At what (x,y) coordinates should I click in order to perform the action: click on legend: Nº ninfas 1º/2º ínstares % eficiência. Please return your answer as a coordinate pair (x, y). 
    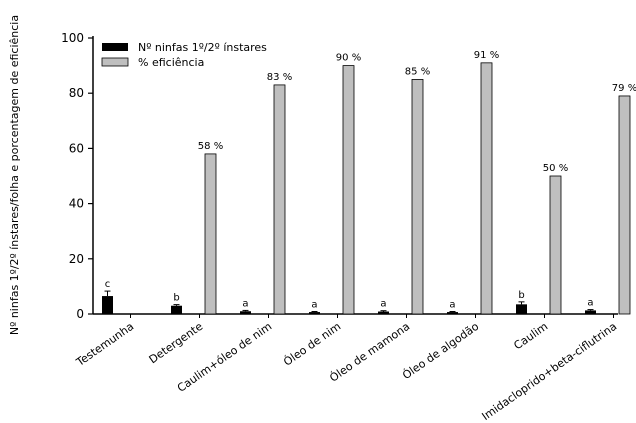
    Looking at the image, I should click on (184, 55).